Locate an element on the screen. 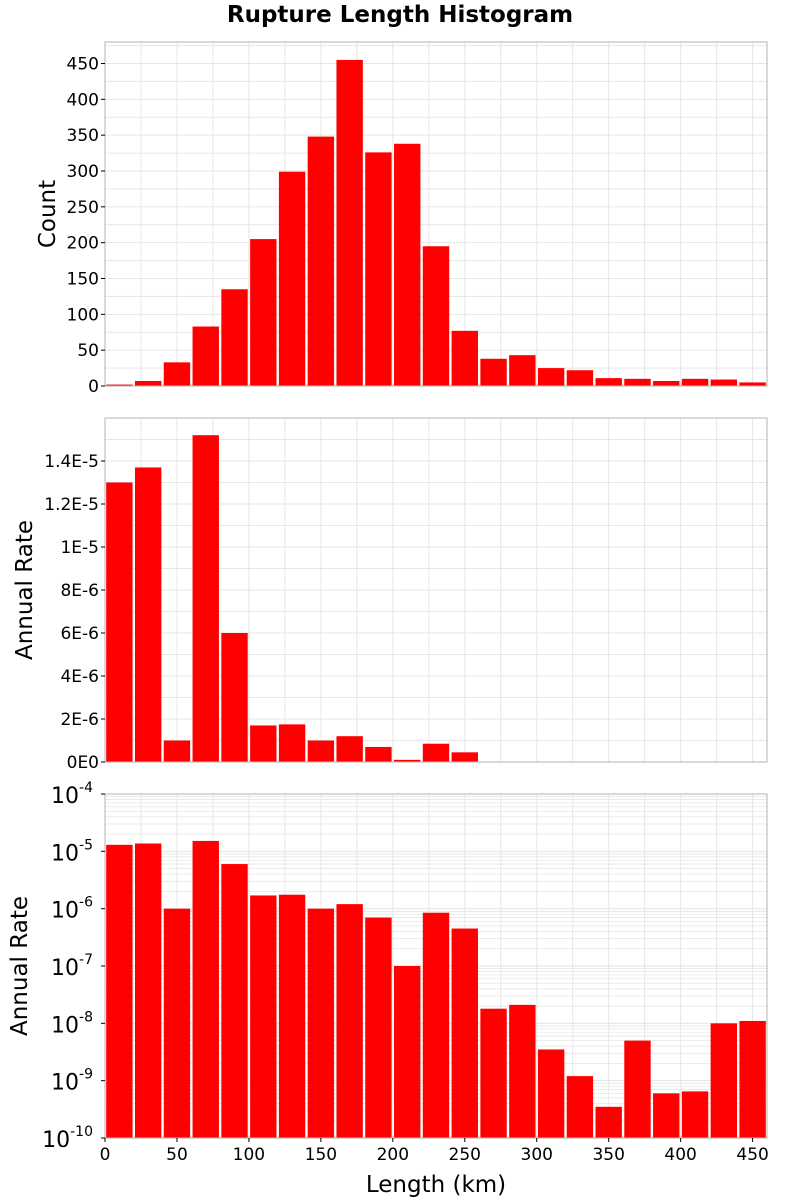  y-axis: 10-4 10-5 10-6 10-7 10-8 10-9 10-10 is located at coordinates (73, 966).